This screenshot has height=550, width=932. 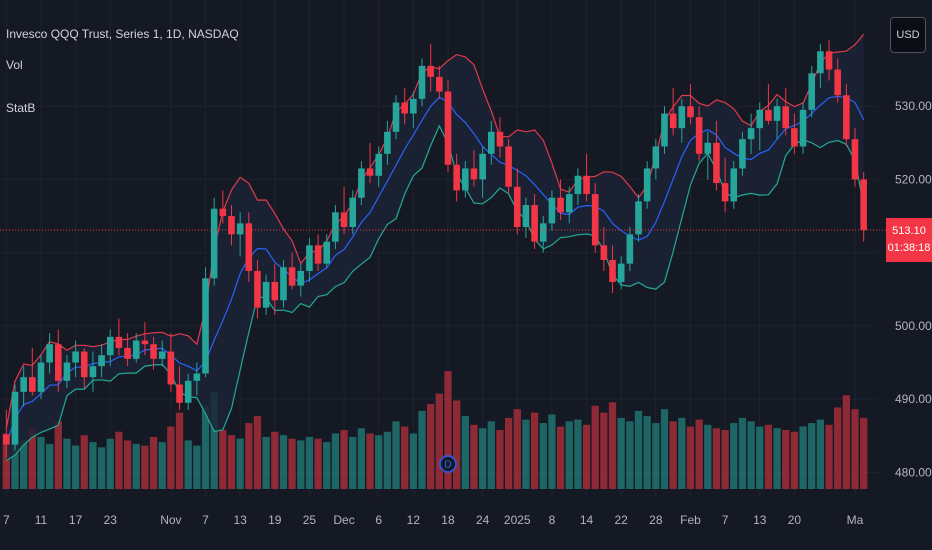 What do you see at coordinates (447, 465) in the screenshot?
I see `event-marker-label: D` at bounding box center [447, 465].